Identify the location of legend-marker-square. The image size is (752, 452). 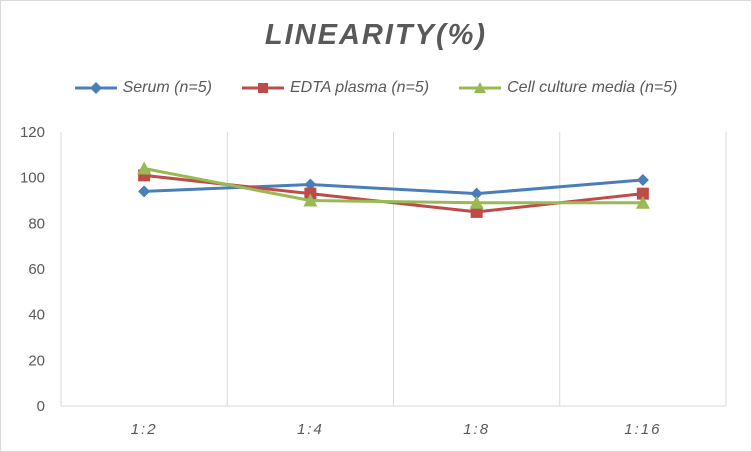
(262, 88).